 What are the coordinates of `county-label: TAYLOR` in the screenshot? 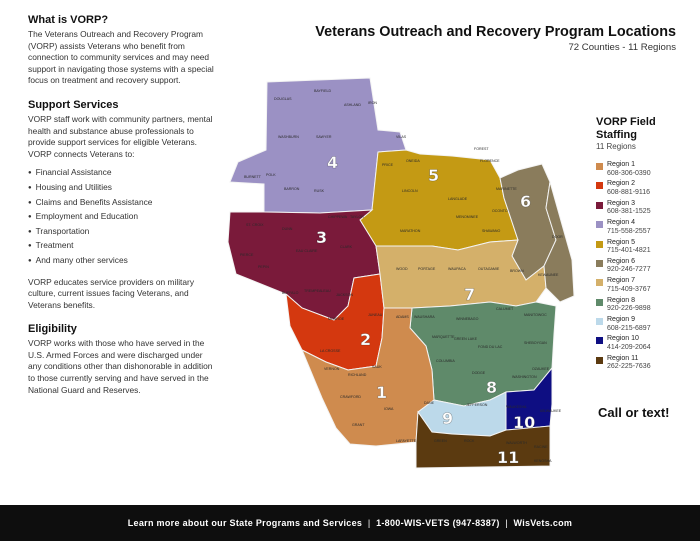 It's located at (357, 217).